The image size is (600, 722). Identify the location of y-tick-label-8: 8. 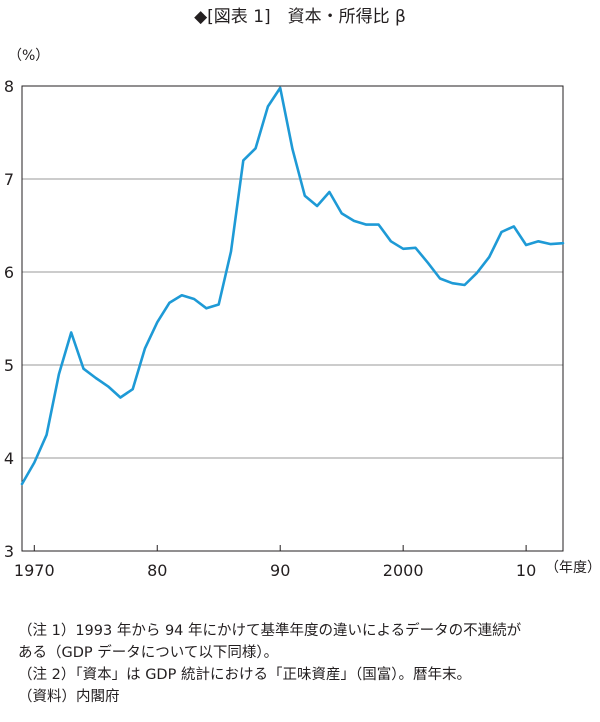
(9, 86).